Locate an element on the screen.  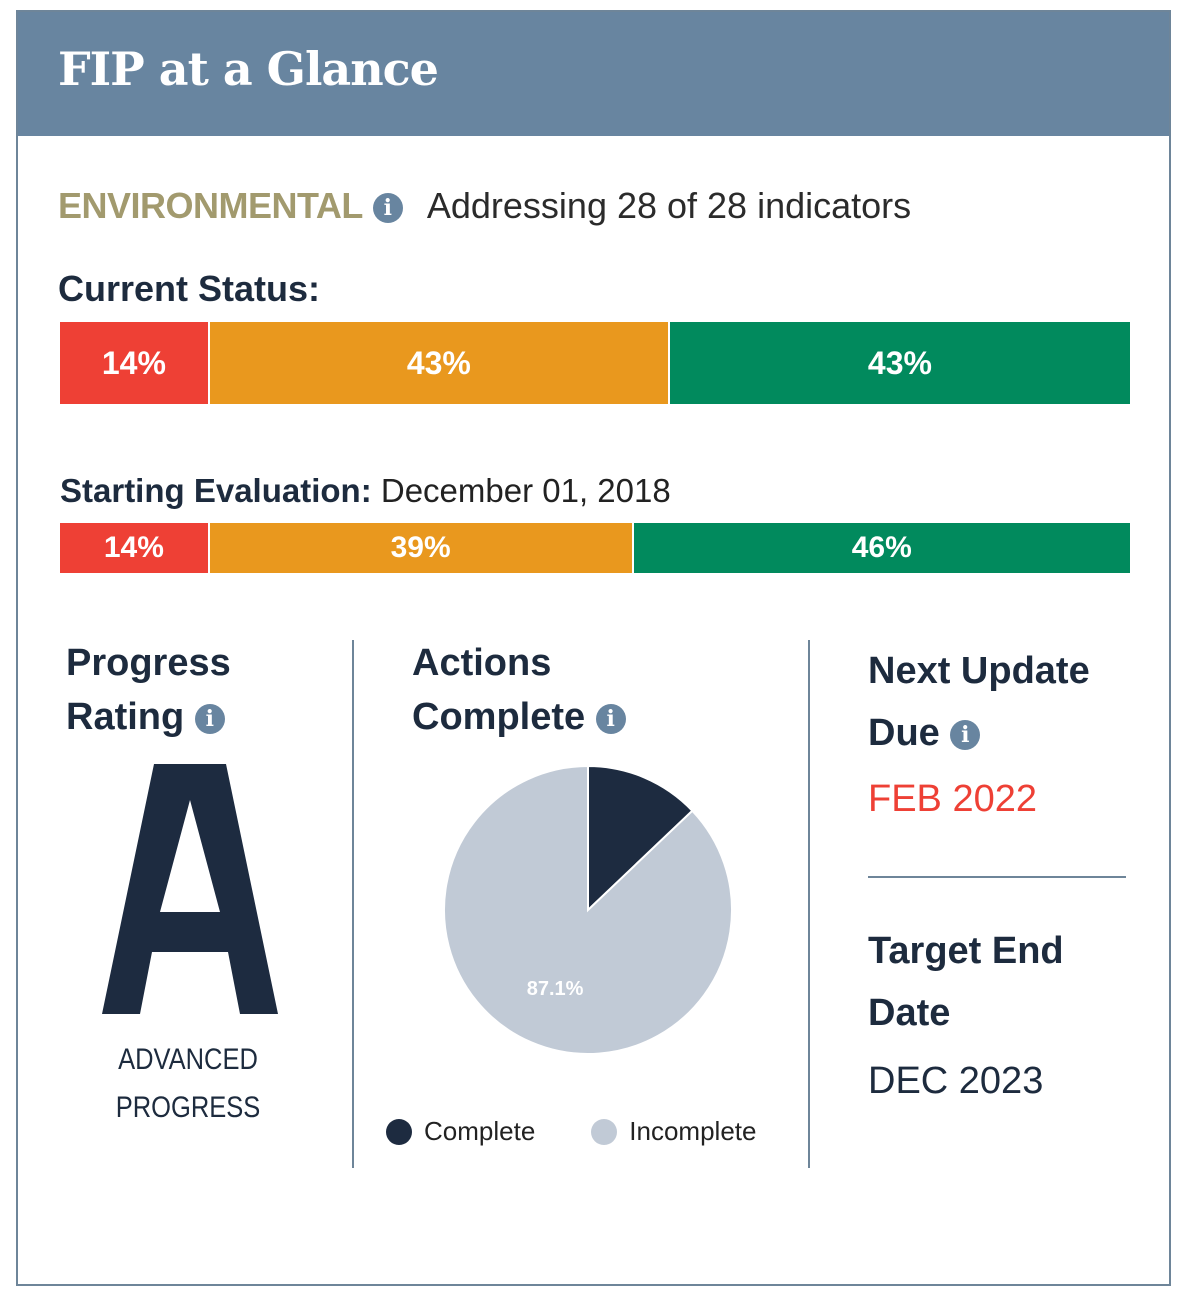
segment-label: 39% is located at coordinates (420, 547).